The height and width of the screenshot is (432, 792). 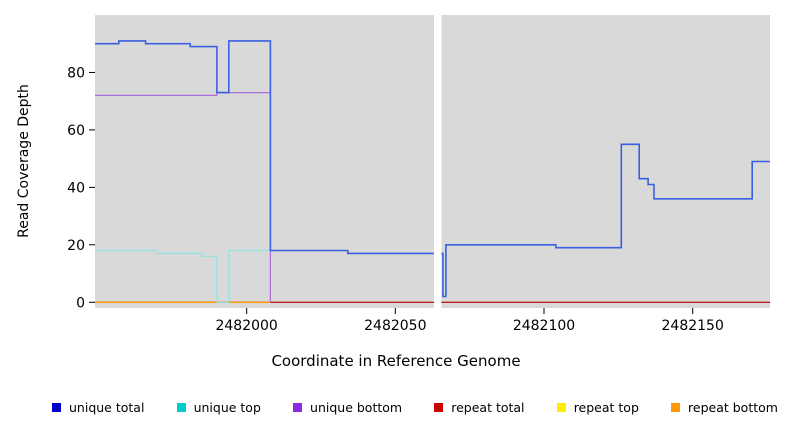 I want to click on x-tick-label: 2482150, so click(x=693, y=326).